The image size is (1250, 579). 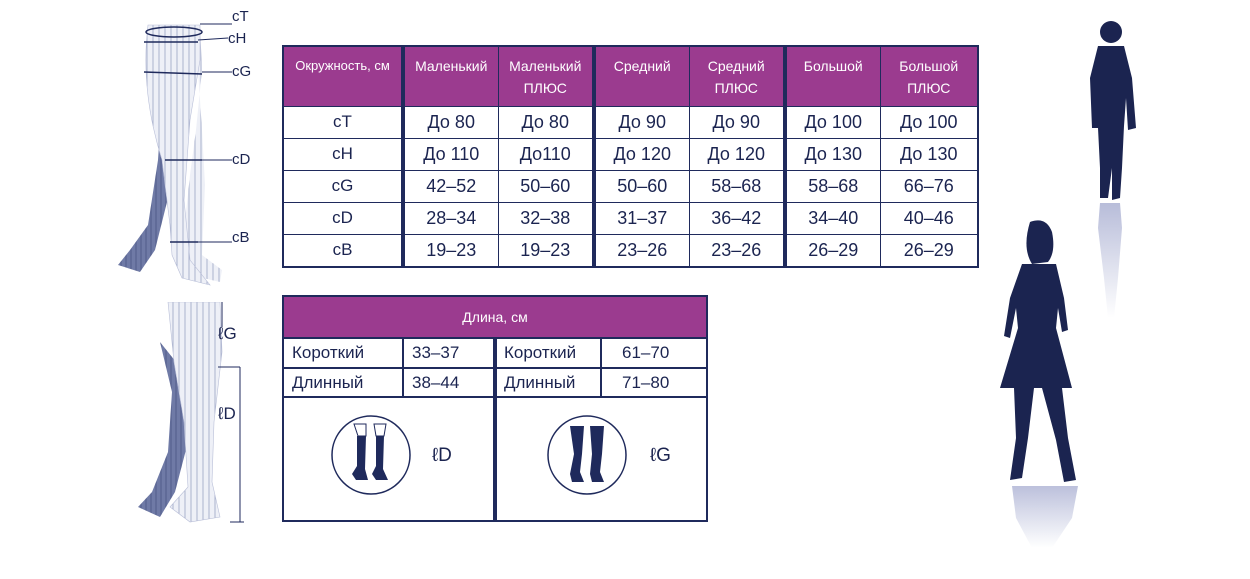 What do you see at coordinates (641, 218) in the screenshot?
I see `table-cell: 31–37` at bounding box center [641, 218].